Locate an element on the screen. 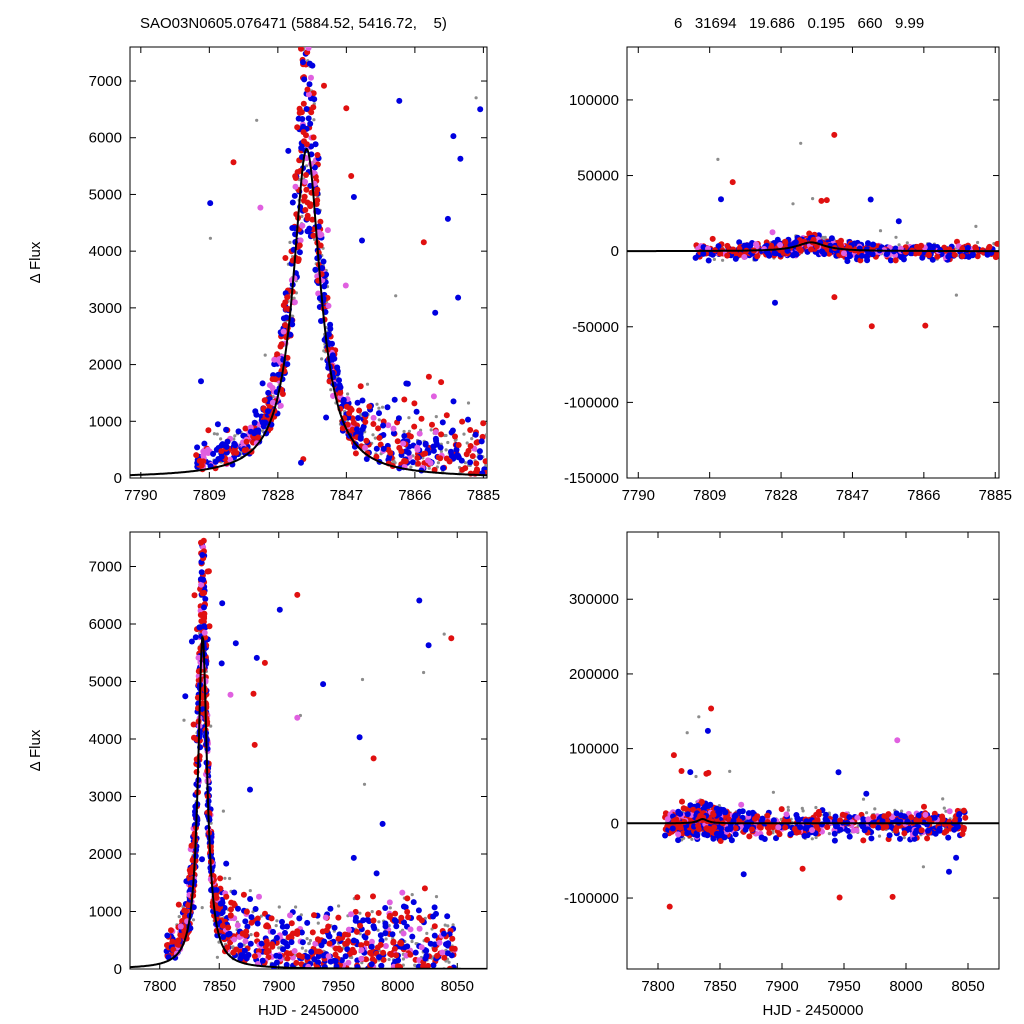  x-tick-label: 7885 is located at coordinates (483, 495).